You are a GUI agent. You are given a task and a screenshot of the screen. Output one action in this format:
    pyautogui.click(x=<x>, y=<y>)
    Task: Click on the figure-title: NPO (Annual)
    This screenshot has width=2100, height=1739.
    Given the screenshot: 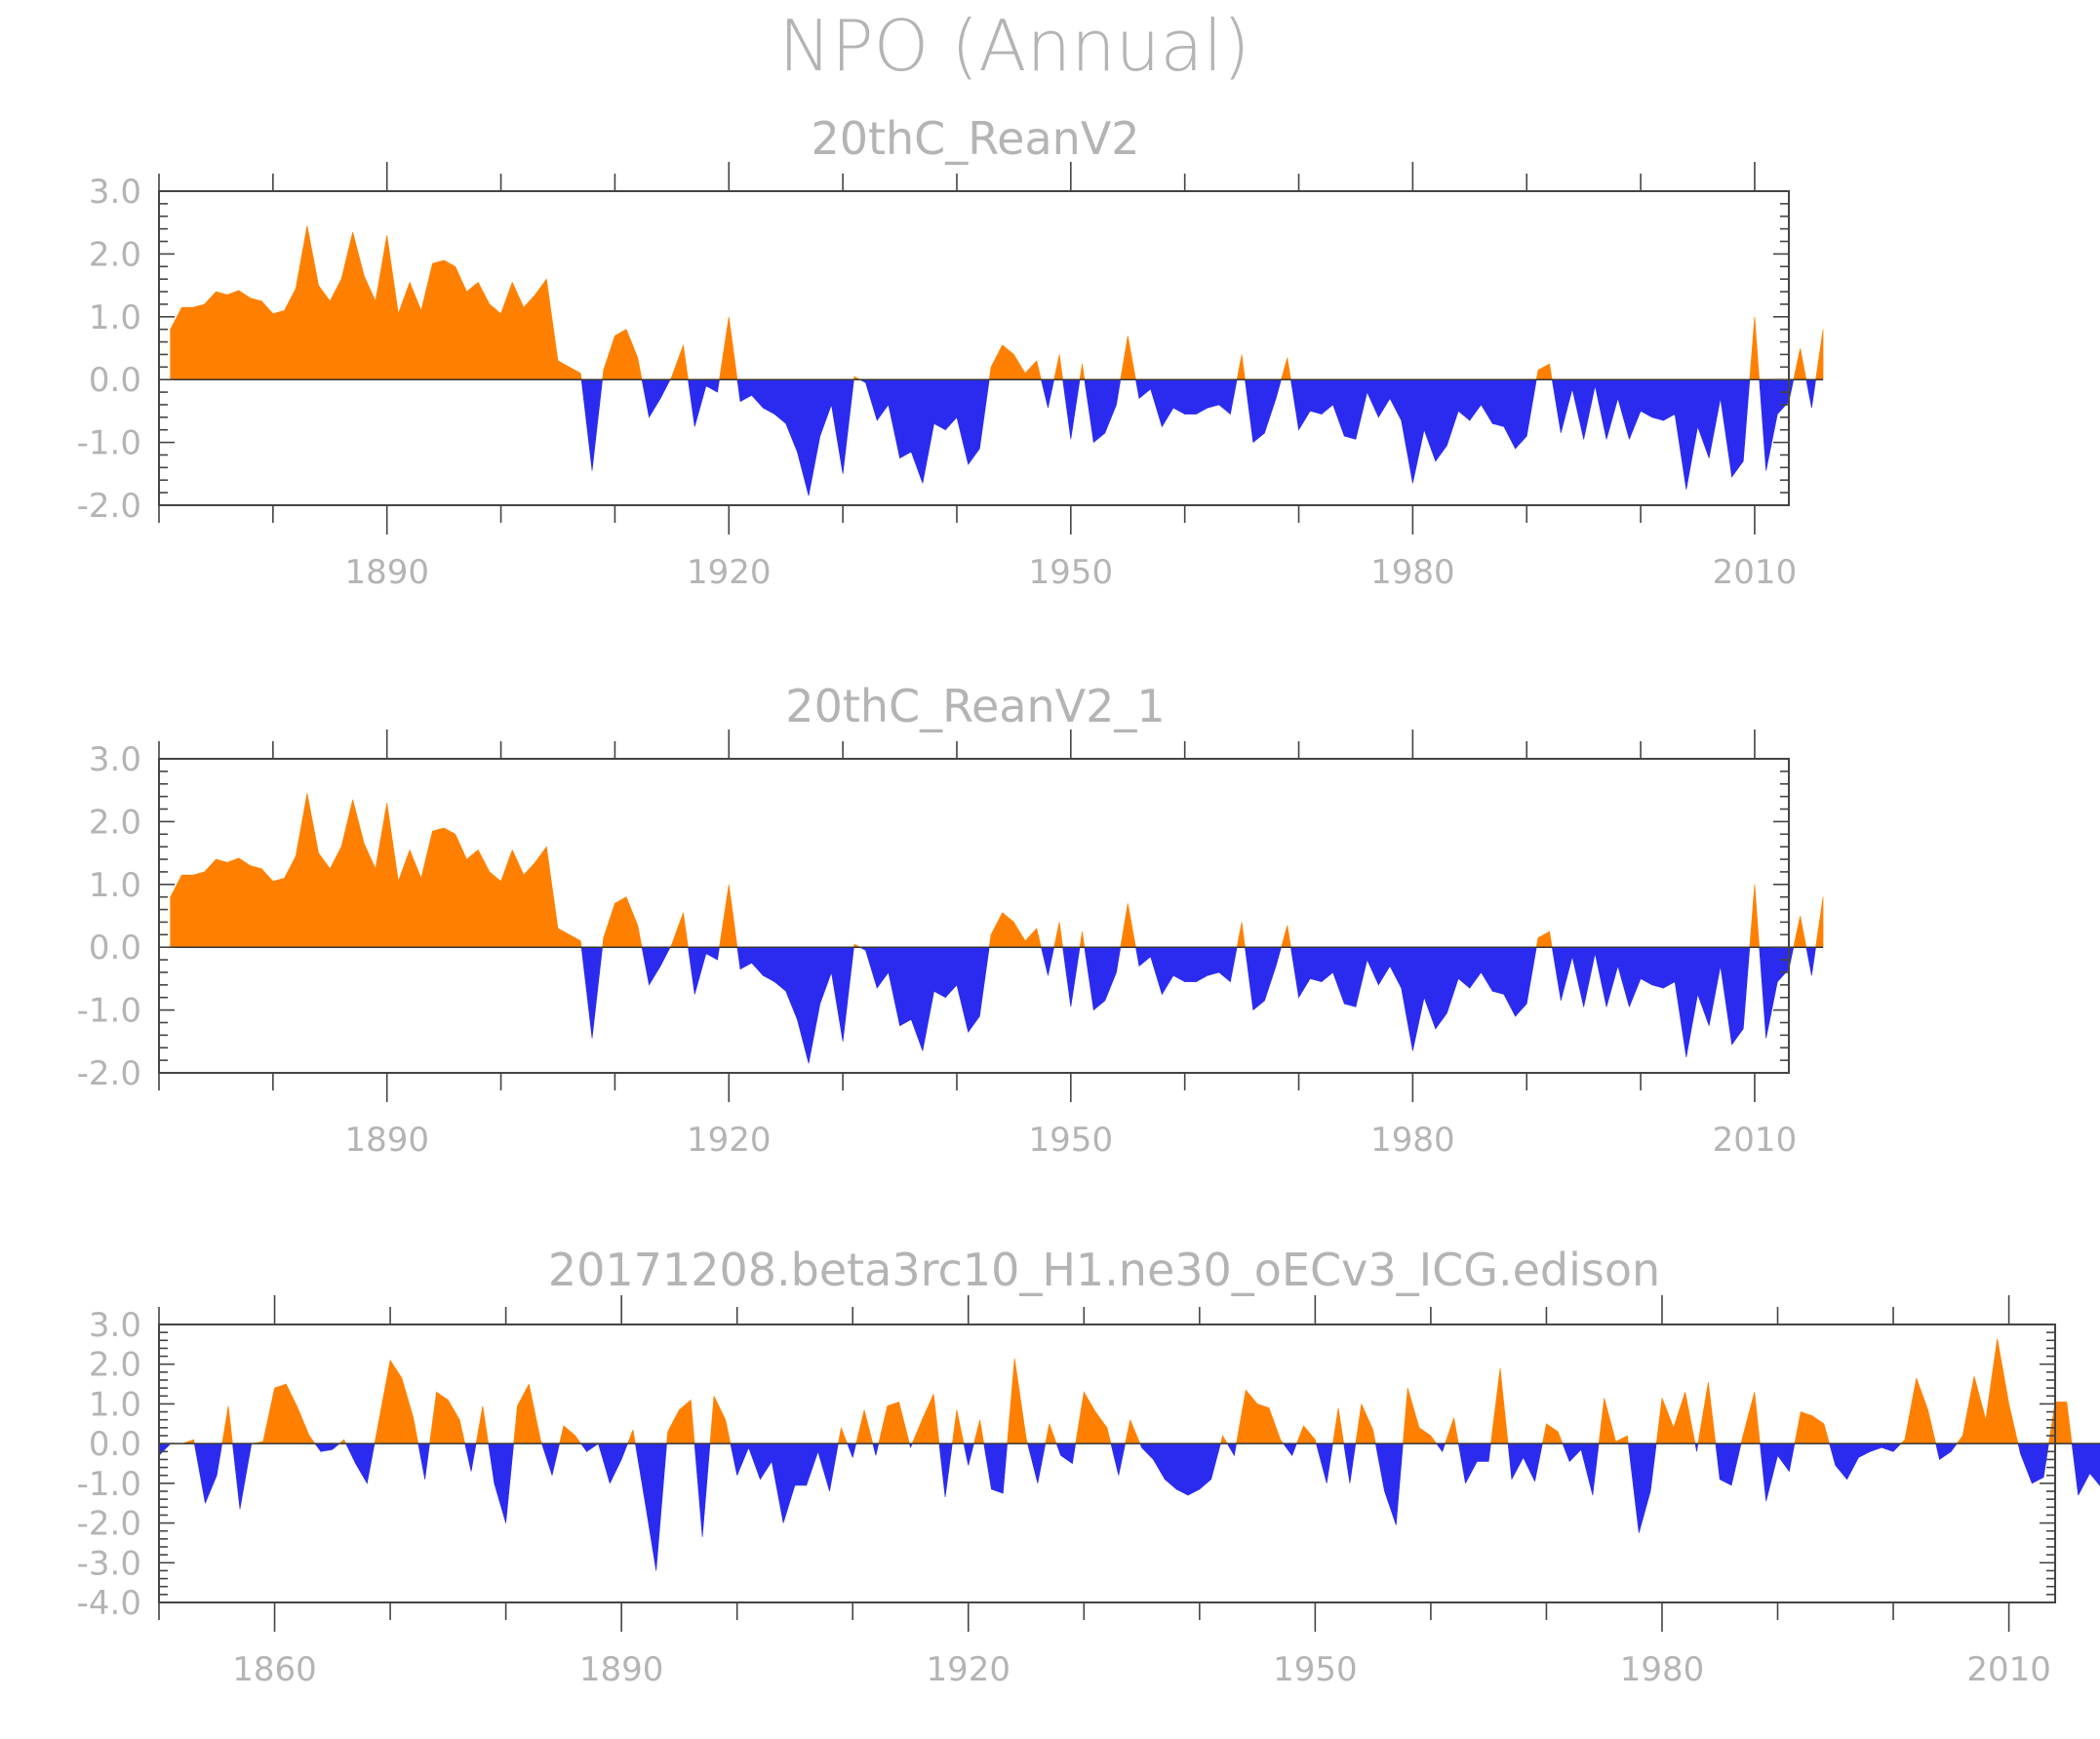 What is the action you would take?
    pyautogui.click(x=1013, y=46)
    